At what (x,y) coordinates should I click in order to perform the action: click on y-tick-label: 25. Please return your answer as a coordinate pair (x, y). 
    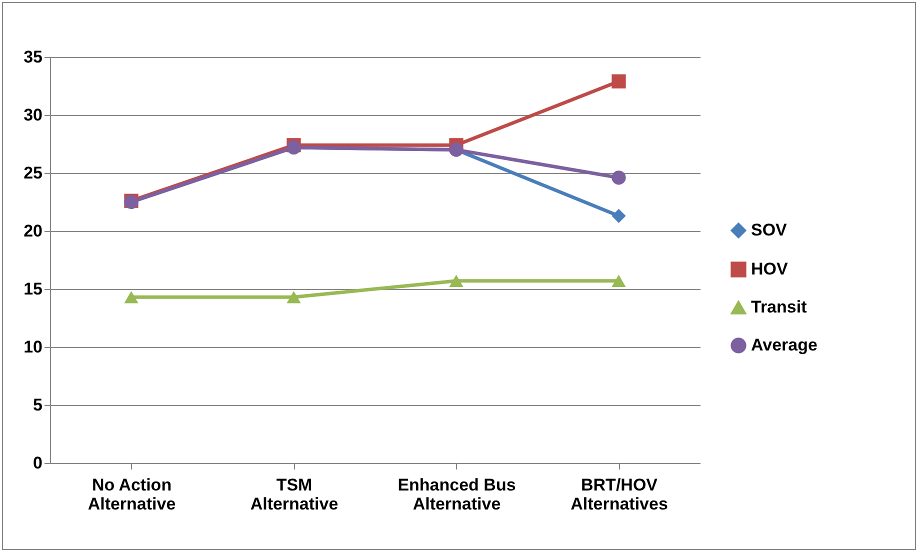
    Looking at the image, I should click on (33, 173).